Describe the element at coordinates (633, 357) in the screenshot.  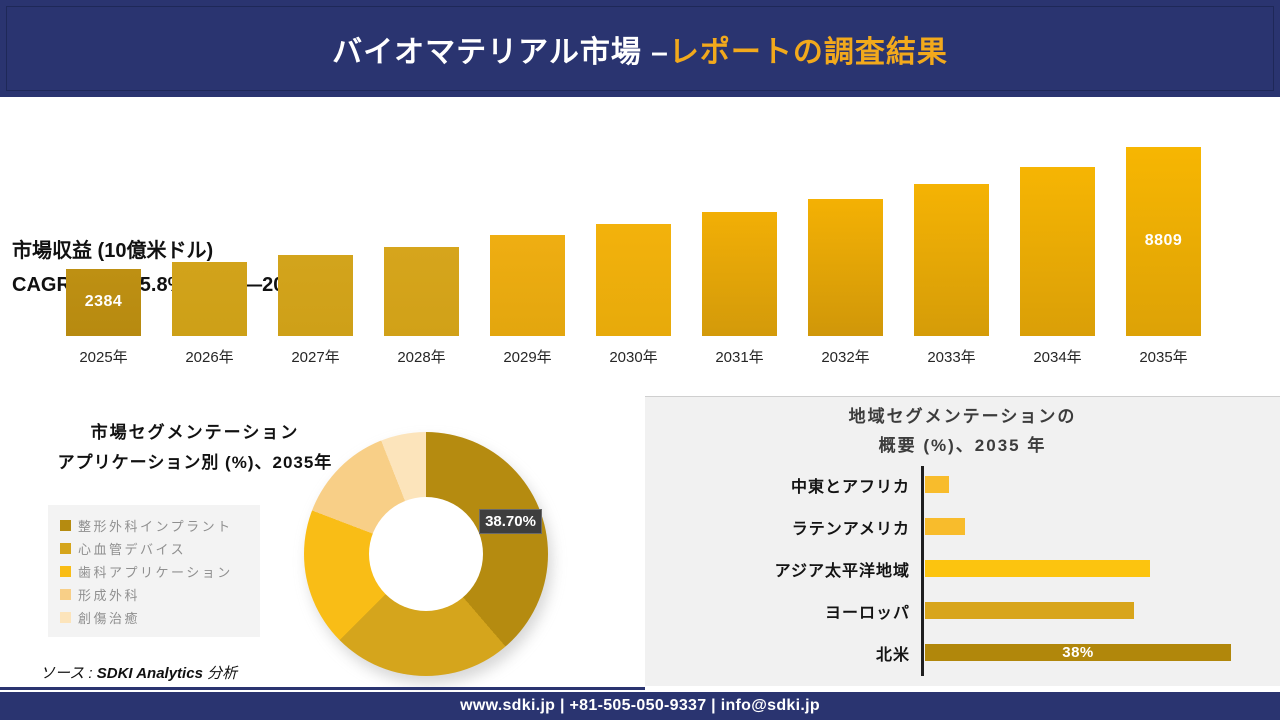
I see `revenue-bar-category: 2030年` at that location.